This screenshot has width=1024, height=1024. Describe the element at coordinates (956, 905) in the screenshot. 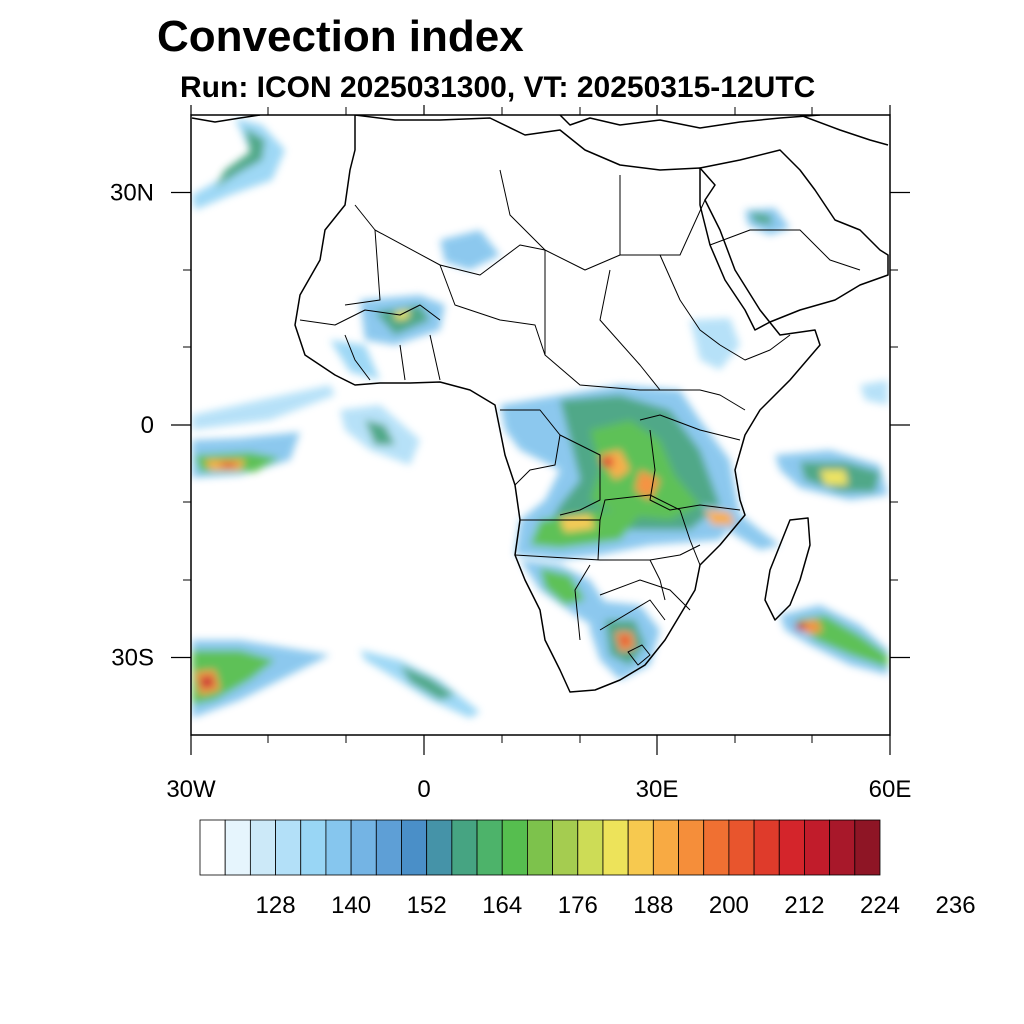

I see `colorbar-label: 236` at that location.